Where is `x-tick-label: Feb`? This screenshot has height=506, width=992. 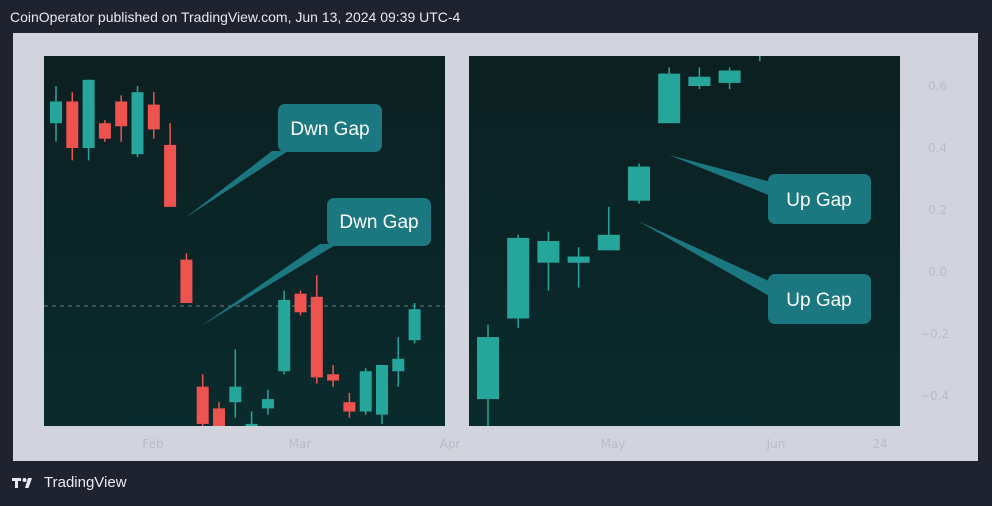
x-tick-label: Feb is located at coordinates (152, 444).